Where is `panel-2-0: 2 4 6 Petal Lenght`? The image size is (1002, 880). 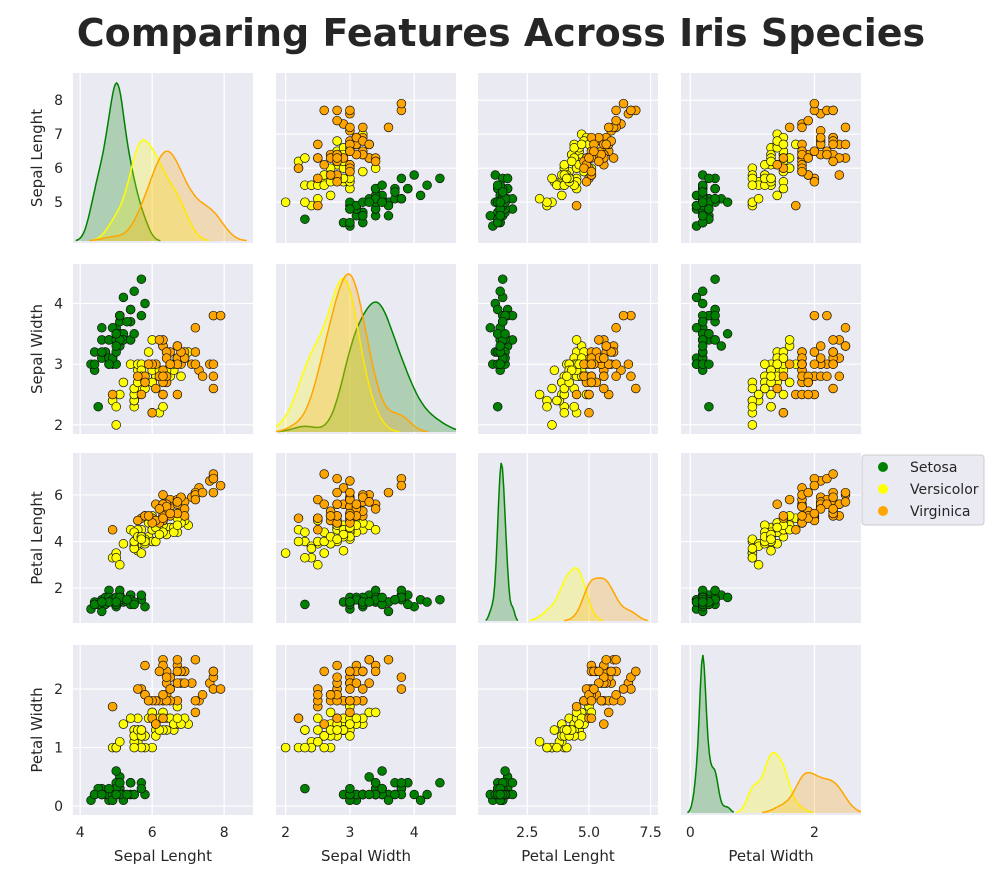 panel-2-0: 2 4 6 Petal Lenght is located at coordinates (140, 538).